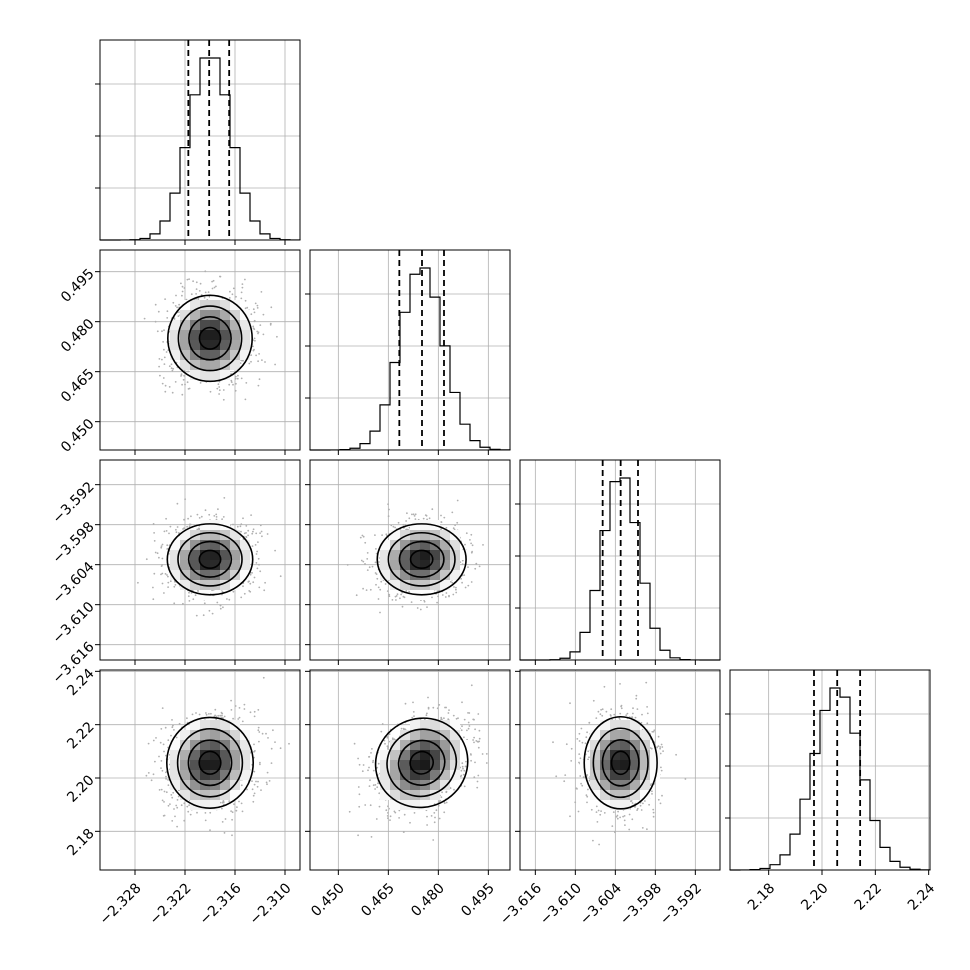 The height and width of the screenshot is (970, 970). Describe the element at coordinates (410, 359) in the screenshot. I see `histogram-step` at that location.